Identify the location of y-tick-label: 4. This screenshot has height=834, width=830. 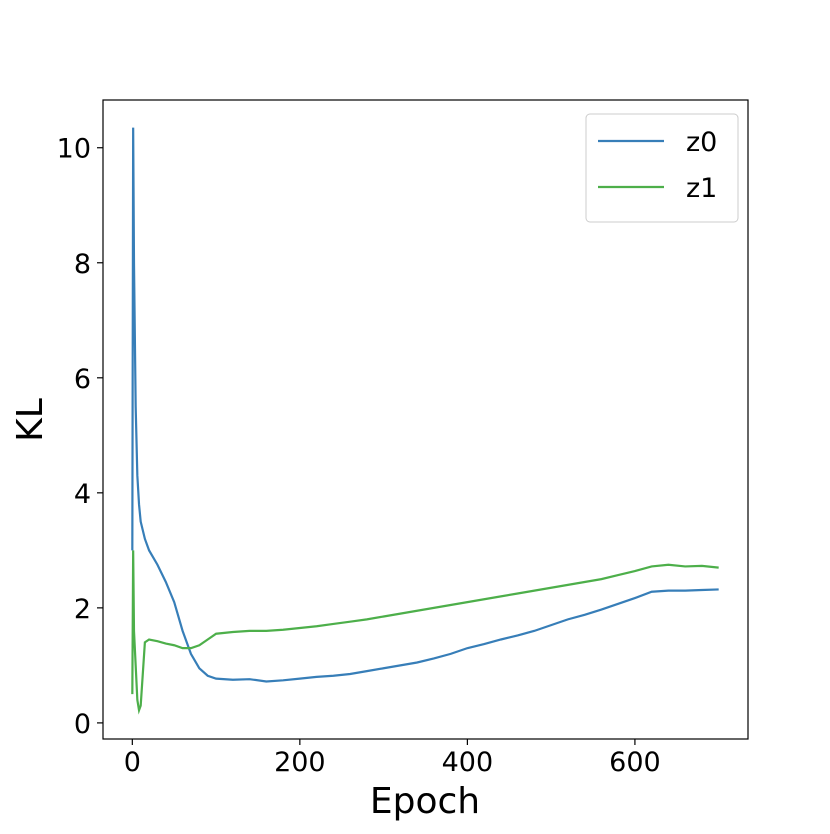
(82, 494).